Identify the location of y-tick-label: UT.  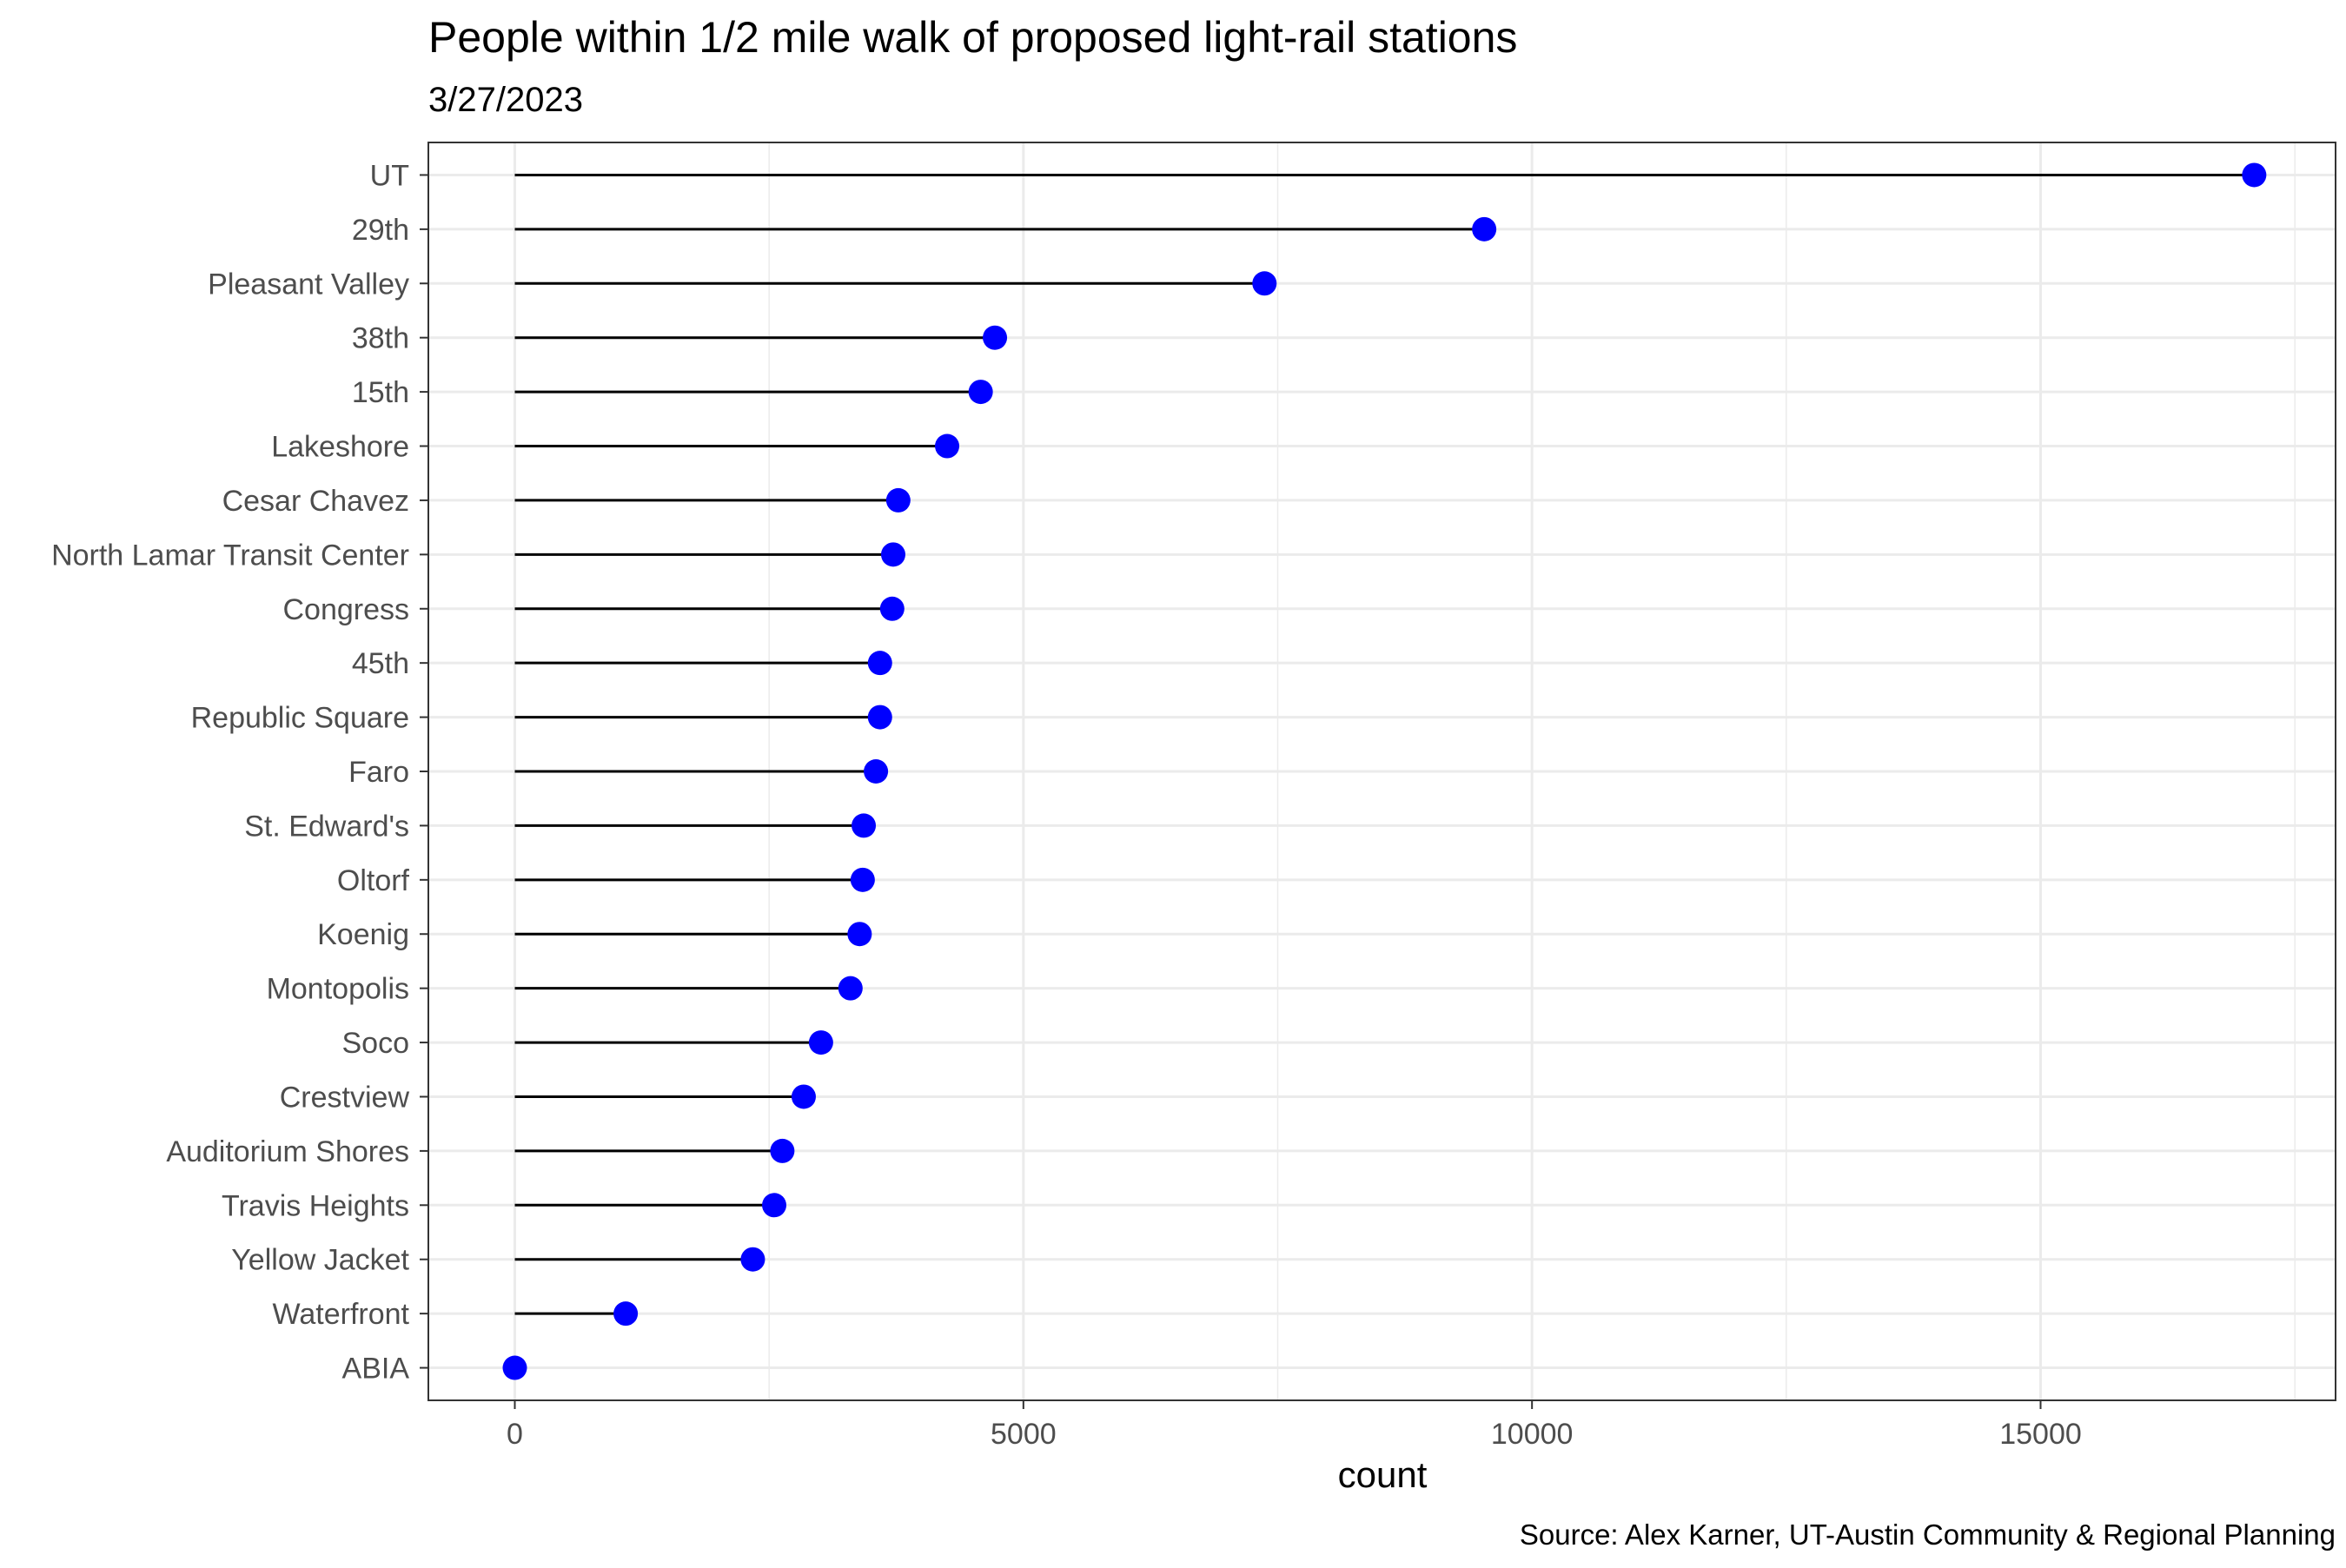
(390, 175).